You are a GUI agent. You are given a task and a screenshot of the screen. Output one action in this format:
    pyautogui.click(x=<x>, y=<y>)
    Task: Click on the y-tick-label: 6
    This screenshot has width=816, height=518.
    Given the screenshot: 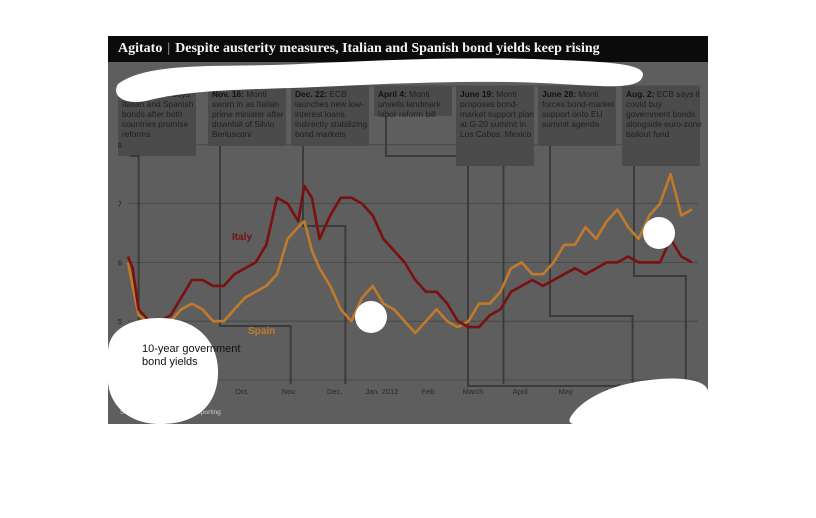 What is the action you would take?
    pyautogui.click(x=120, y=263)
    